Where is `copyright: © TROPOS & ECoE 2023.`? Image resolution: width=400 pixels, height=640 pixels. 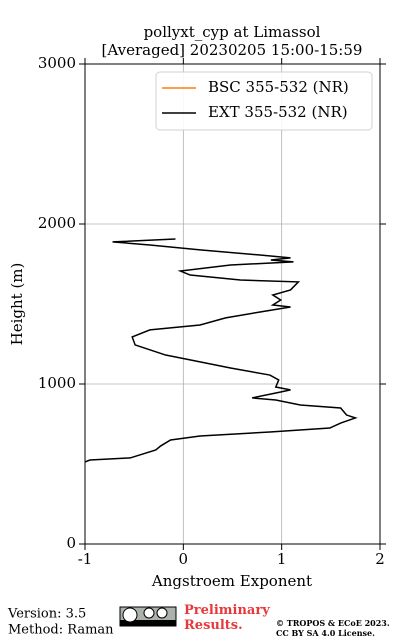 copyright: © TROPOS & ECoE 2023. is located at coordinates (333, 623).